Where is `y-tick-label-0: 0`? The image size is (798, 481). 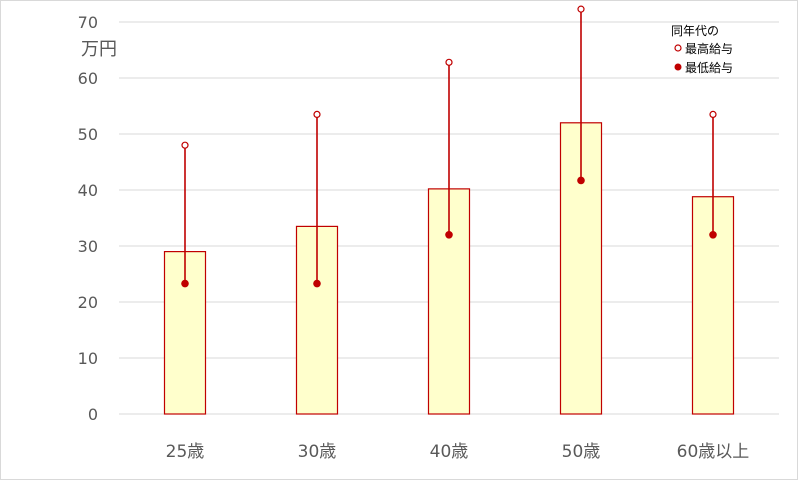 y-tick-label-0: 0 is located at coordinates (93, 414).